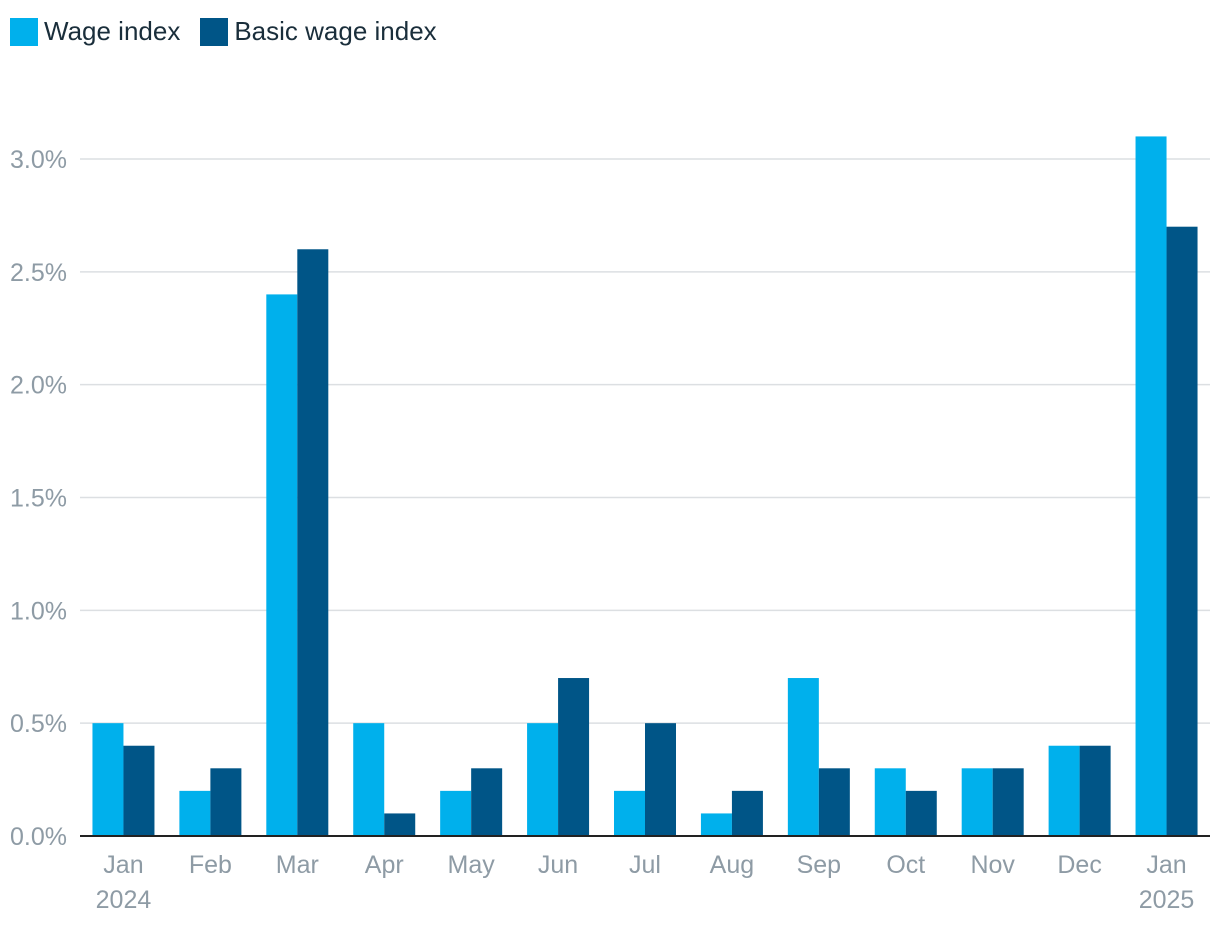 Image resolution: width=1220 pixels, height=932 pixels. What do you see at coordinates (38, 160) in the screenshot?
I see `y-tick-label: 3.0%` at bounding box center [38, 160].